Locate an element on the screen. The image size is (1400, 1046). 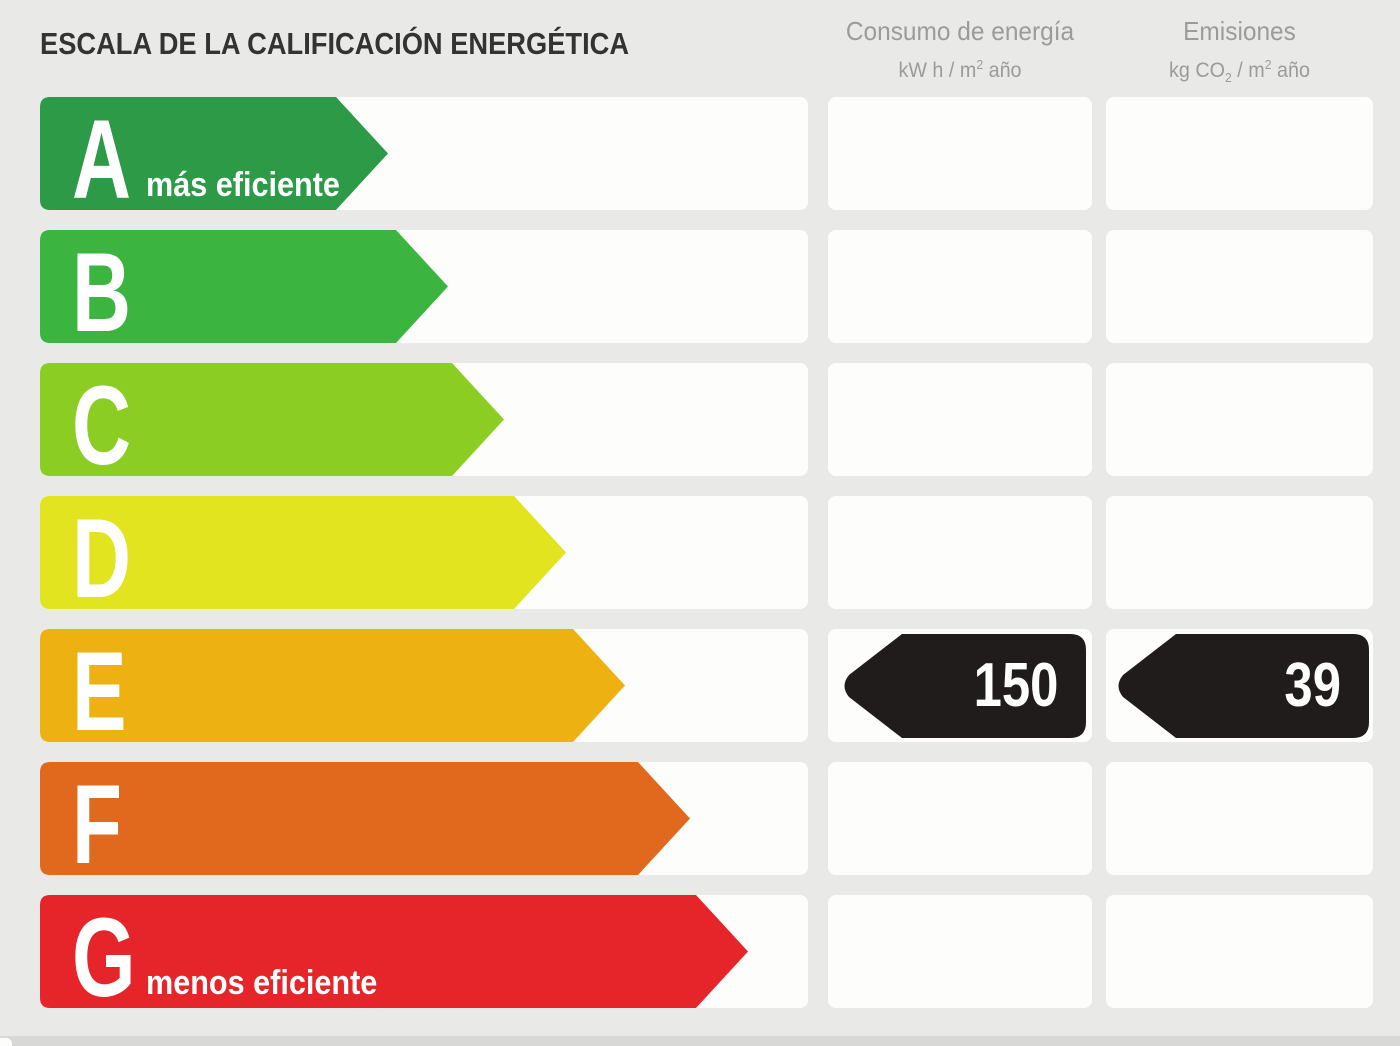
rating-bar-cell: D is located at coordinates (424, 555).